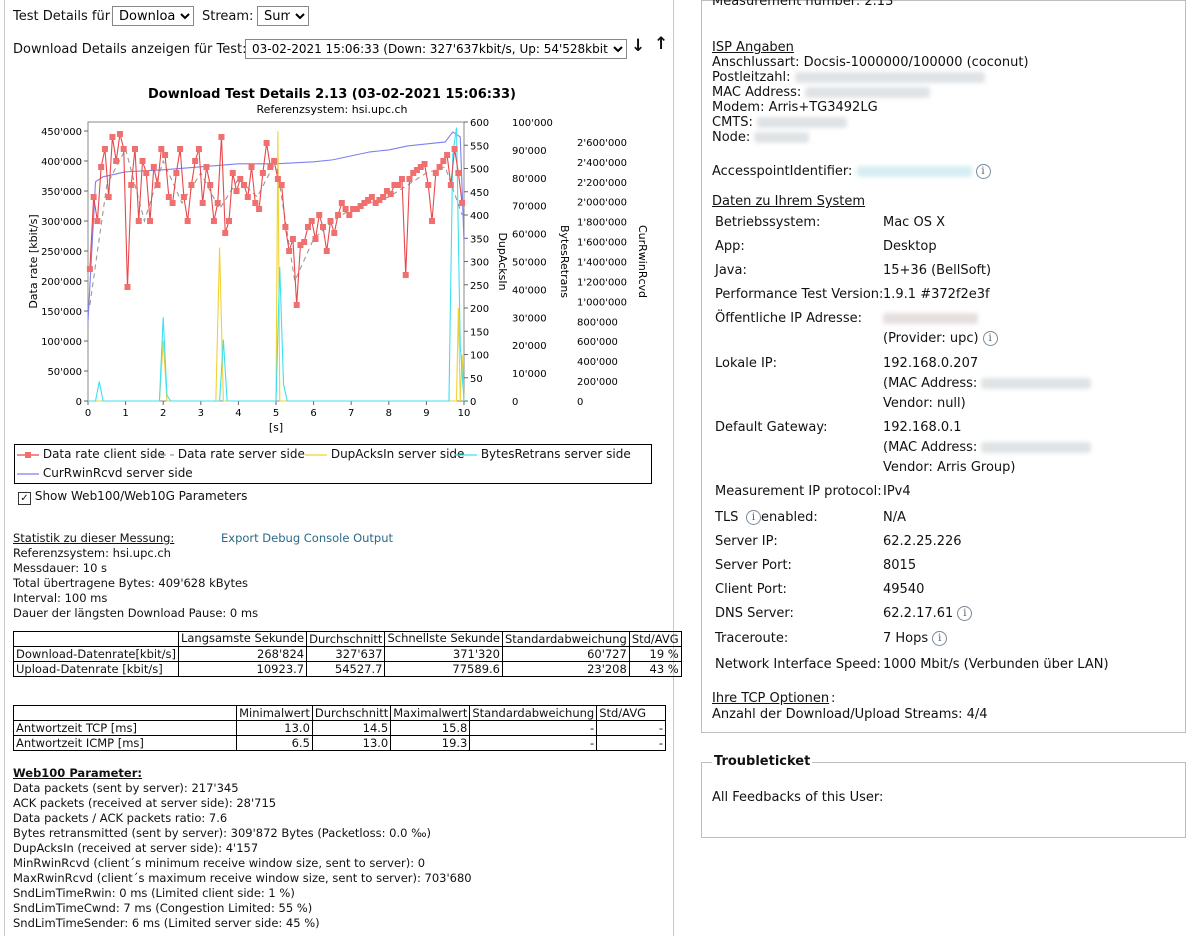  What do you see at coordinates (782, 137) in the screenshot?
I see `redacted-value` at bounding box center [782, 137].